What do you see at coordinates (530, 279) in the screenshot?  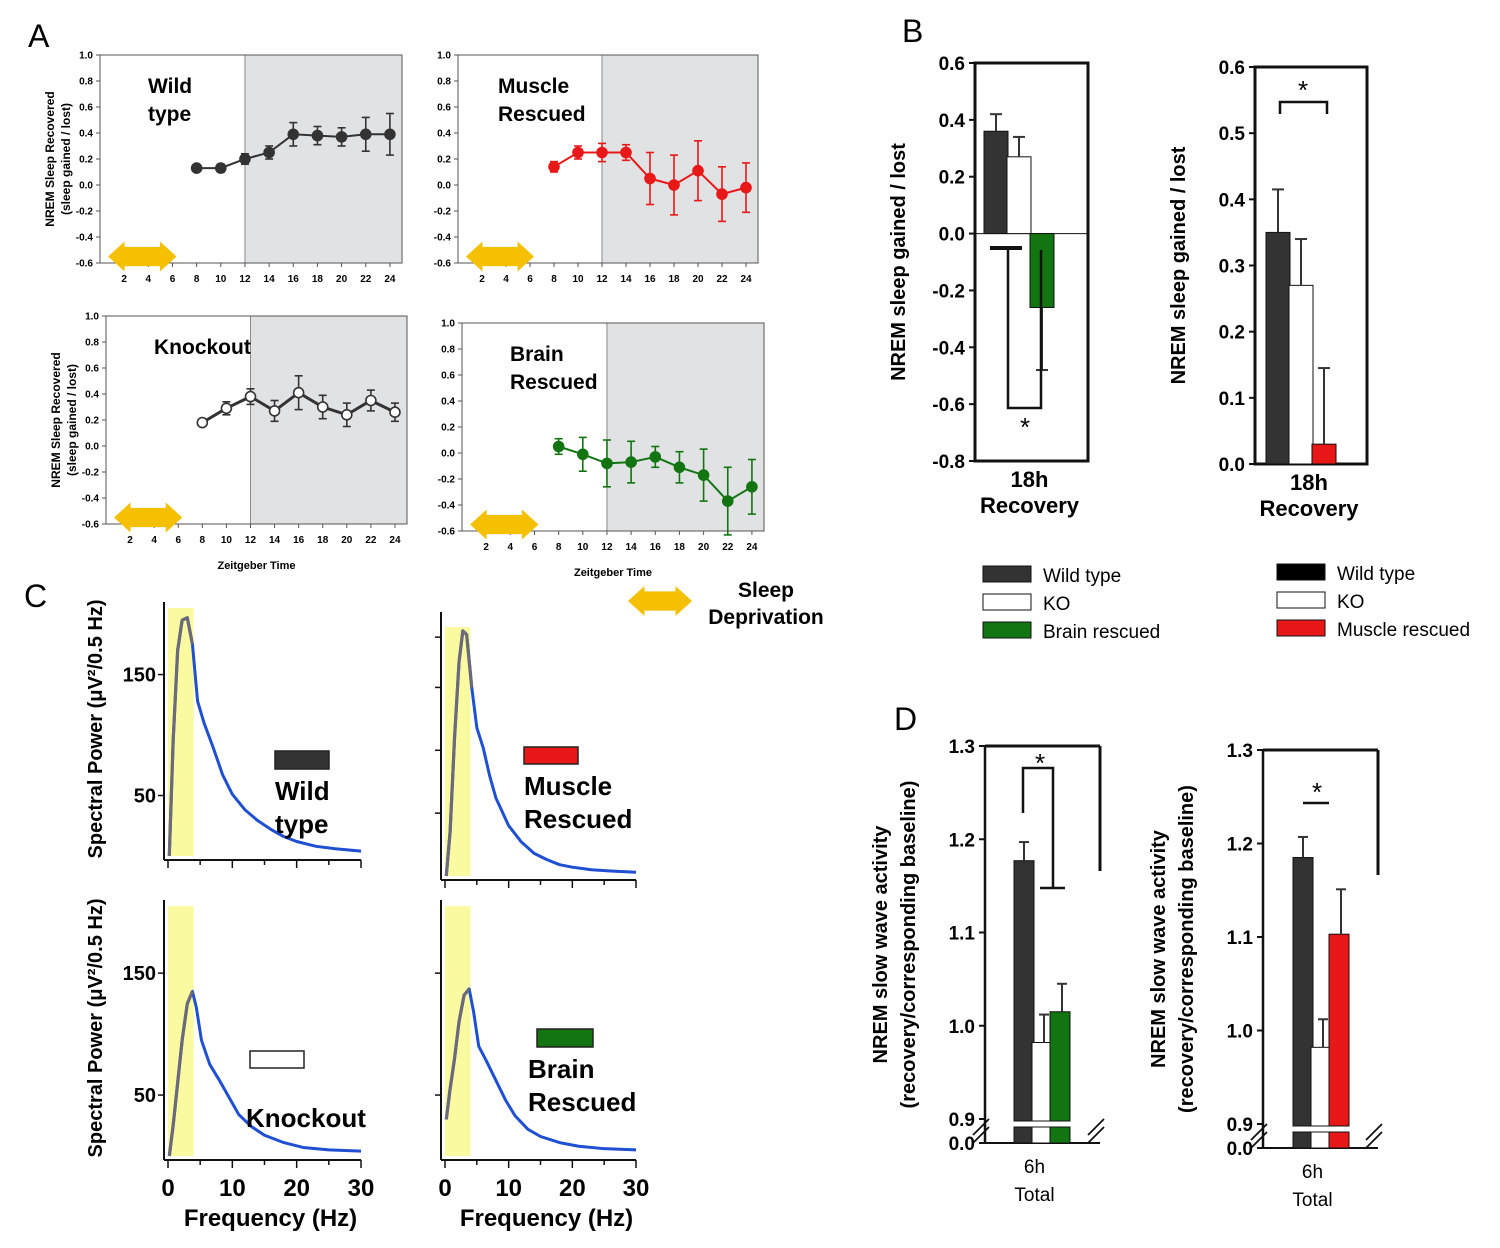 I see `x-tick-label: 6` at bounding box center [530, 279].